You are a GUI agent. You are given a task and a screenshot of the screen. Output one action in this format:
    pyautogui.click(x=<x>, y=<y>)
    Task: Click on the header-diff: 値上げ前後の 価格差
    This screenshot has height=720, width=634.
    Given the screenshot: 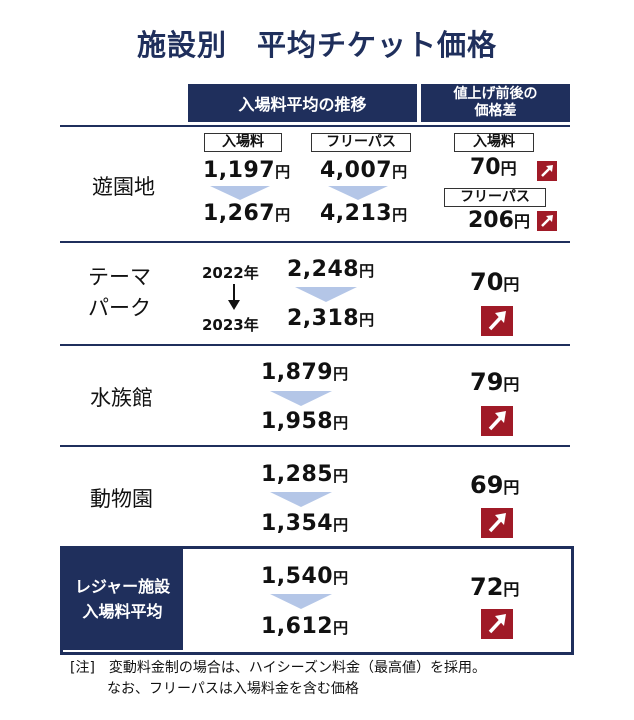 What is the action you would take?
    pyautogui.click(x=495, y=103)
    